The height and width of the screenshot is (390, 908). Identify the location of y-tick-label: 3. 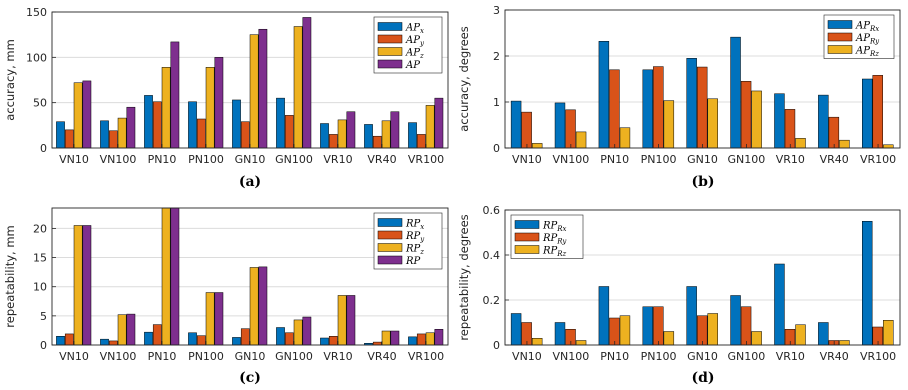
(496, 10).